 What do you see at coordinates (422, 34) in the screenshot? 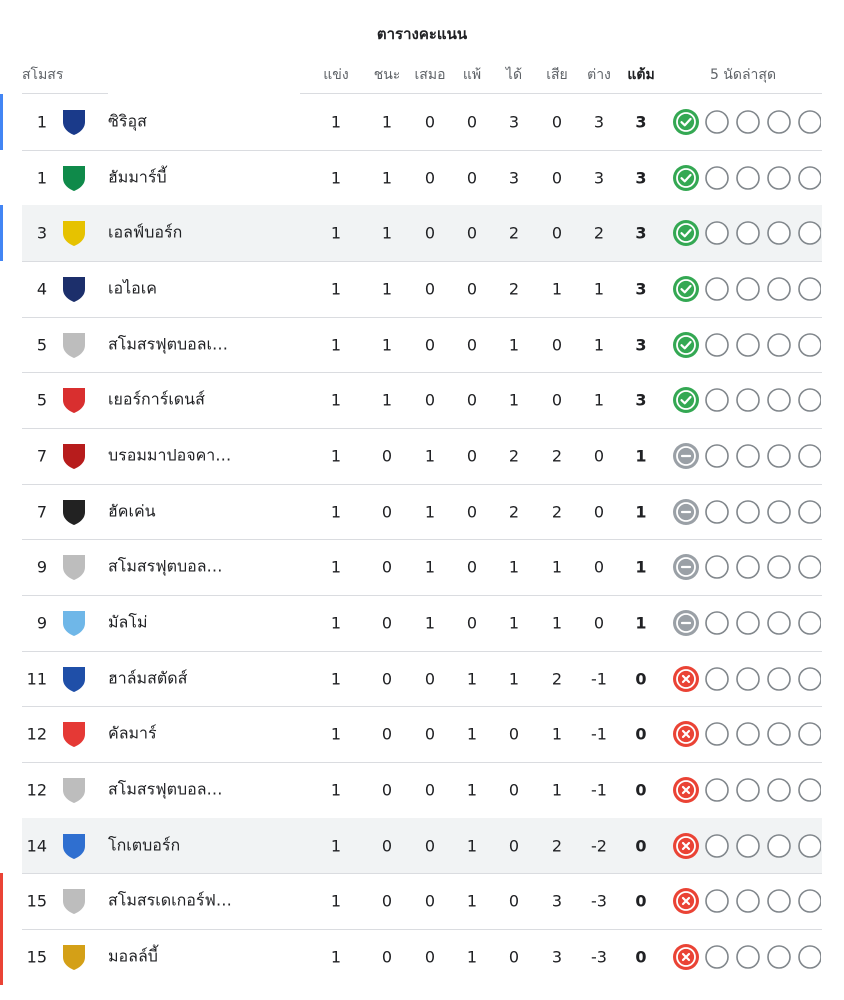
I see `table-title: ตารางคะแนน` at bounding box center [422, 34].